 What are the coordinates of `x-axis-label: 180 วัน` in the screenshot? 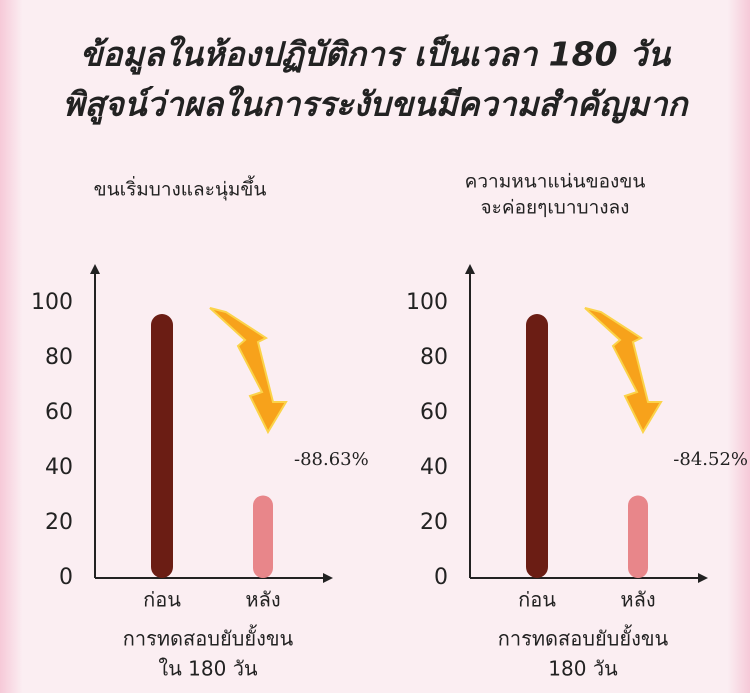 It's located at (583, 669).